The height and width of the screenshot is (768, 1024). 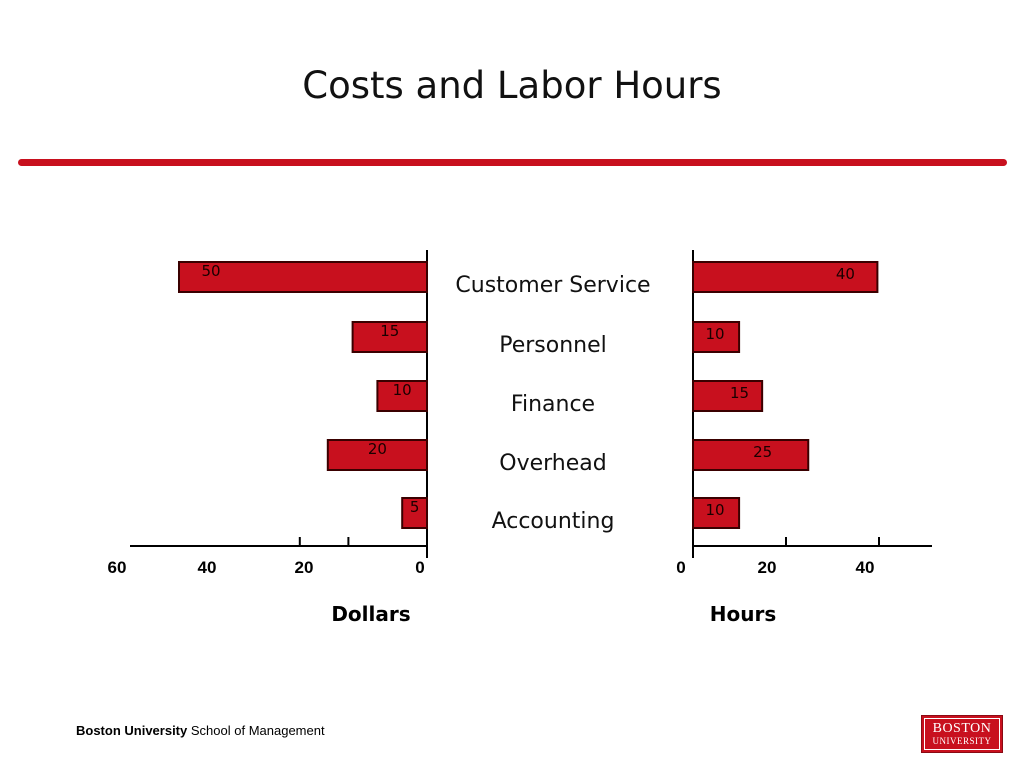 What do you see at coordinates (743, 614) in the screenshot?
I see `right-axis-title: Hours` at bounding box center [743, 614].